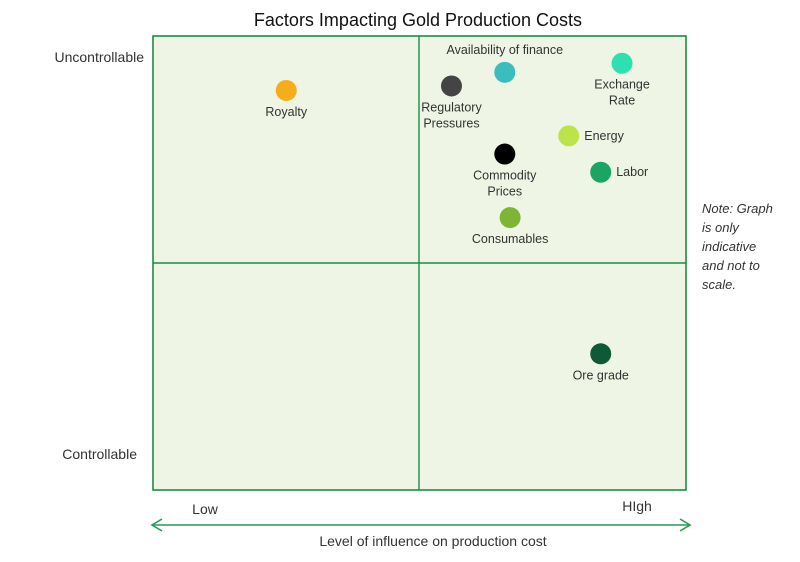 This screenshot has height=562, width=800. Describe the element at coordinates (569, 136) in the screenshot. I see `point-energy` at that location.